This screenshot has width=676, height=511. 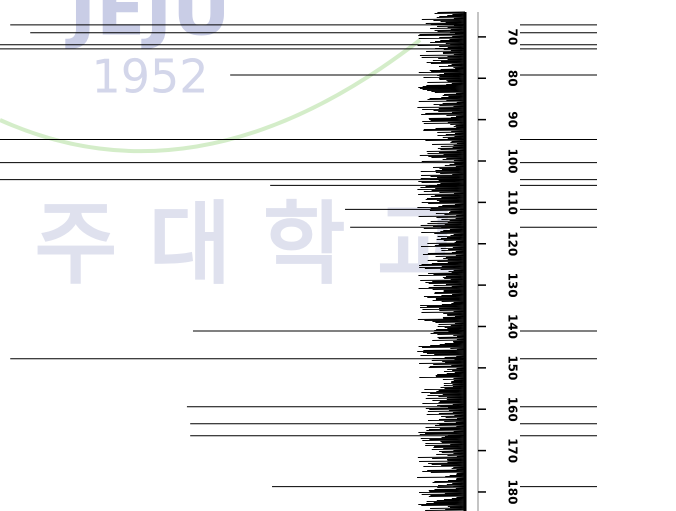 What do you see at coordinates (513, 37) in the screenshot?
I see `y-tick-label: 70` at bounding box center [513, 37].